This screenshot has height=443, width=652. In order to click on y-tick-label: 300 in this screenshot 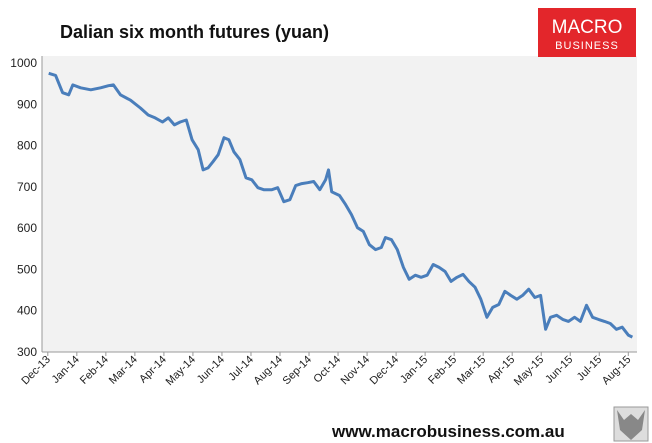, I will do `click(27, 352)`.